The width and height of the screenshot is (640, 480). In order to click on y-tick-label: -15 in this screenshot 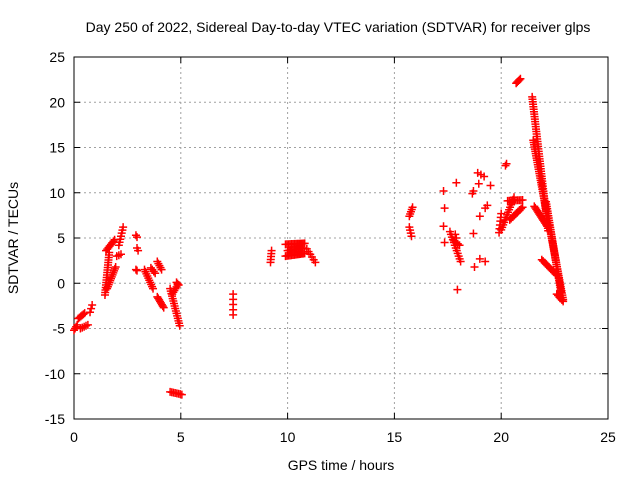, I will do `click(55, 419)`.